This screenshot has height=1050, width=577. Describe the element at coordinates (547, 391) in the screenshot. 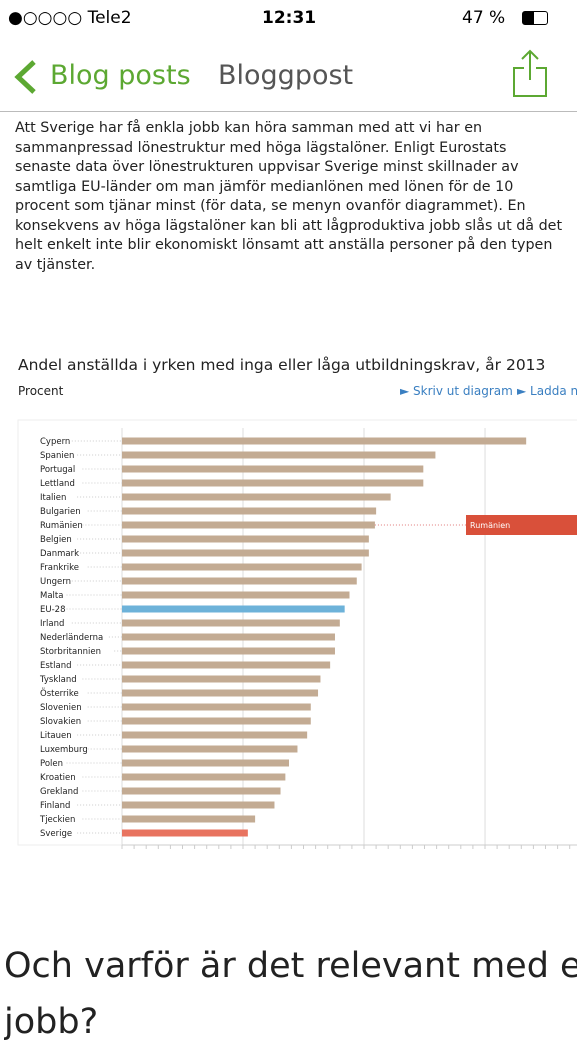

I see `download-link: ► Ladda ner` at that location.